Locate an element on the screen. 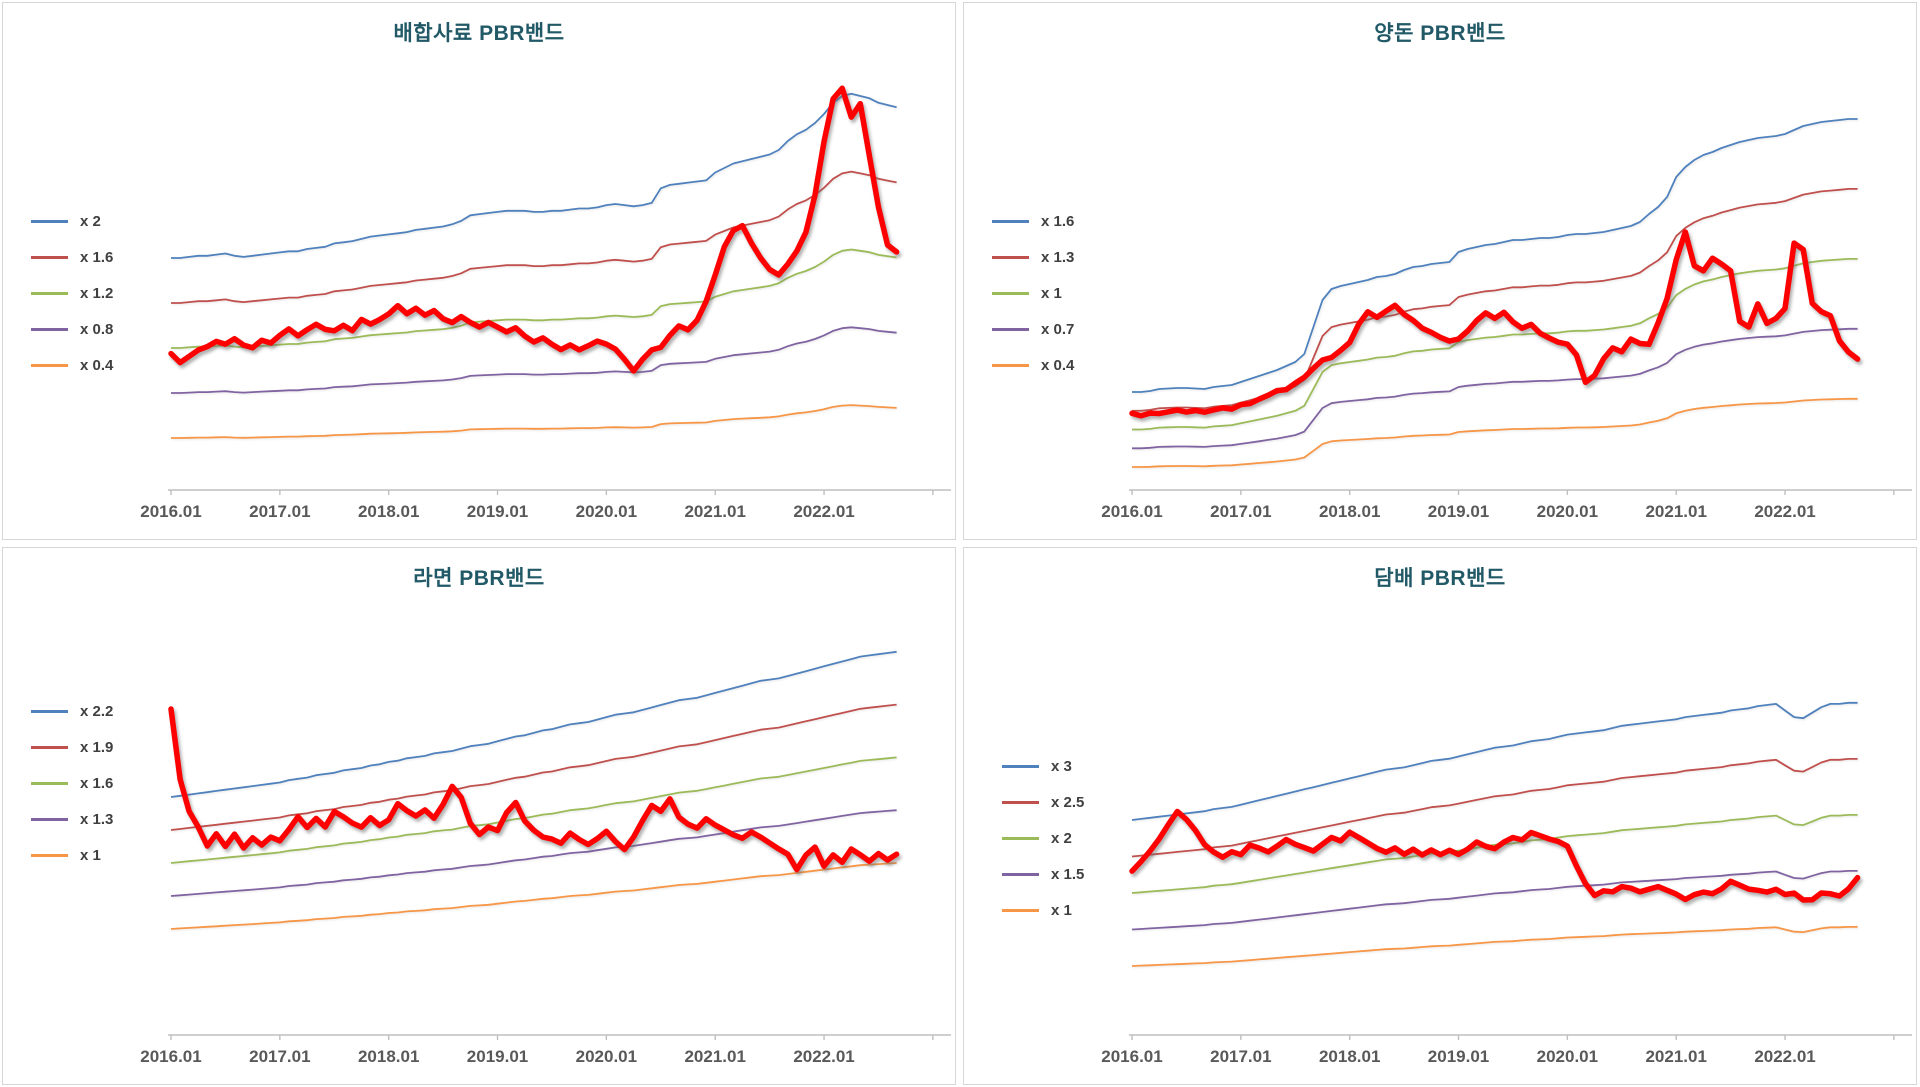 The image size is (1920, 1087). legend-label: x 1.2 is located at coordinates (97, 293).